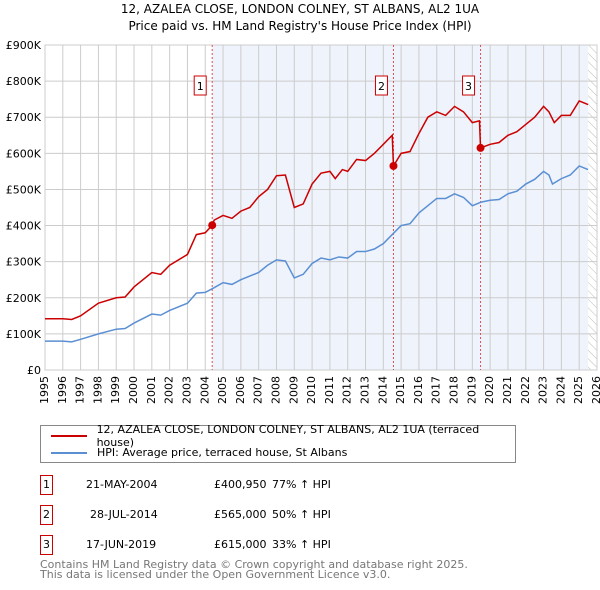 The width and height of the screenshot is (600, 590). Describe the element at coordinates (301, 544) in the screenshot. I see `hpi-delta: 33% ↑ HPI` at that location.